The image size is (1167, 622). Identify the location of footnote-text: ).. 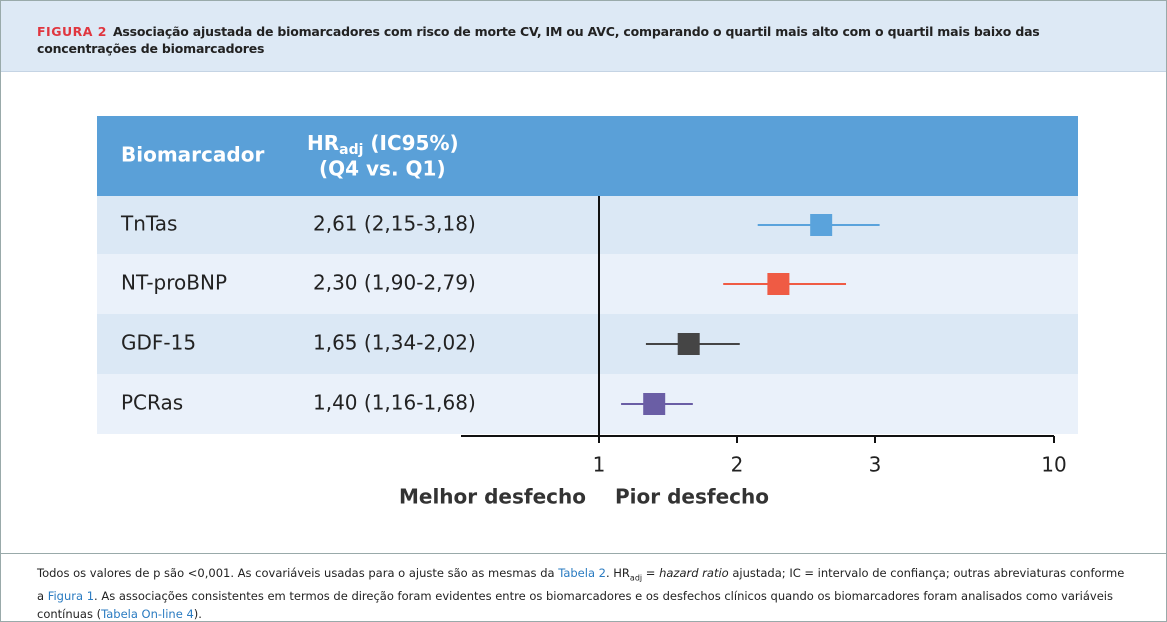
(197, 614).